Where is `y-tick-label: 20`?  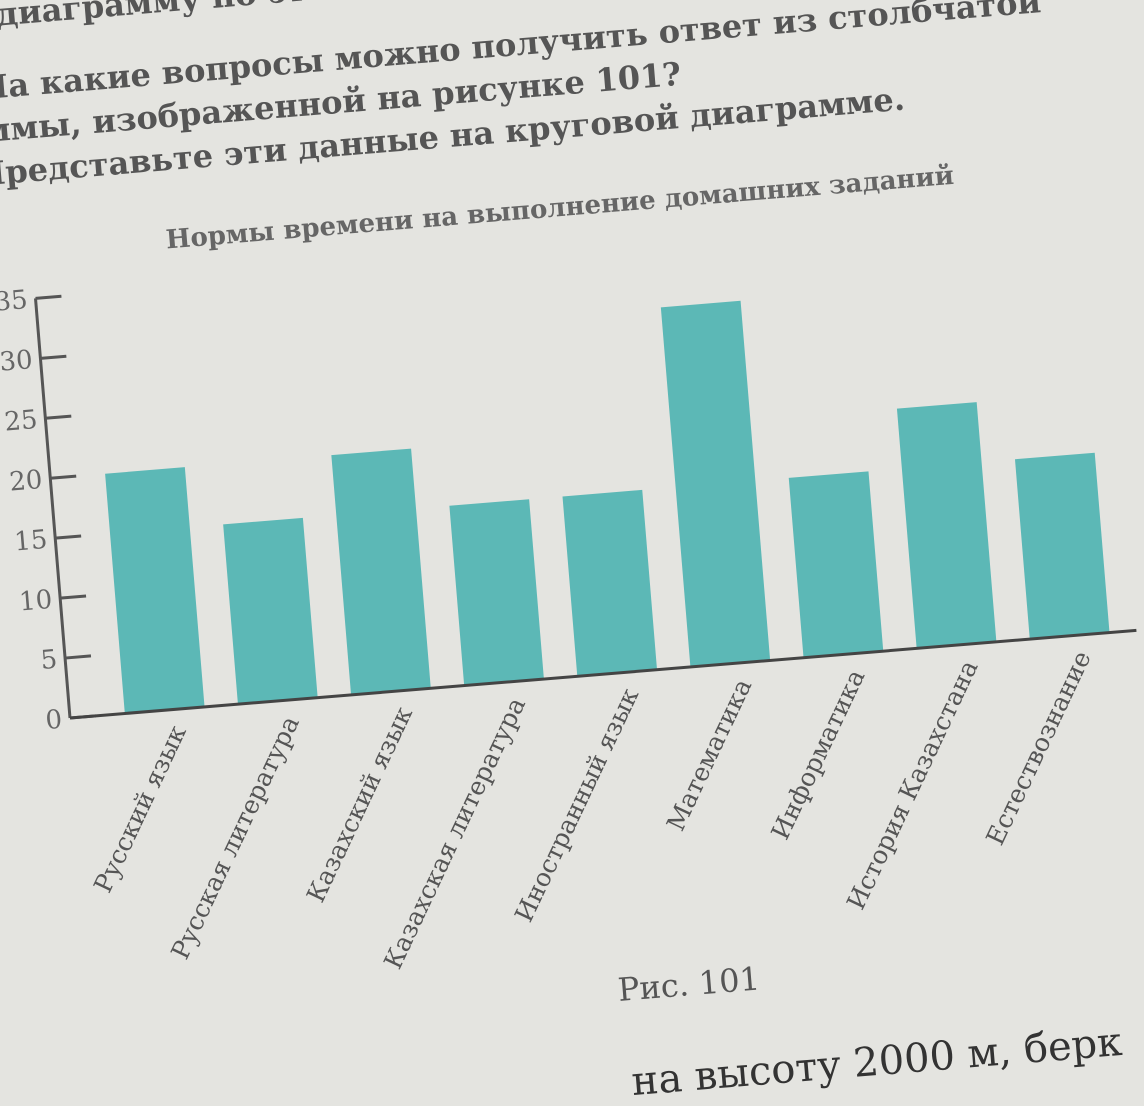
y-tick-label: 20 is located at coordinates (25, 481).